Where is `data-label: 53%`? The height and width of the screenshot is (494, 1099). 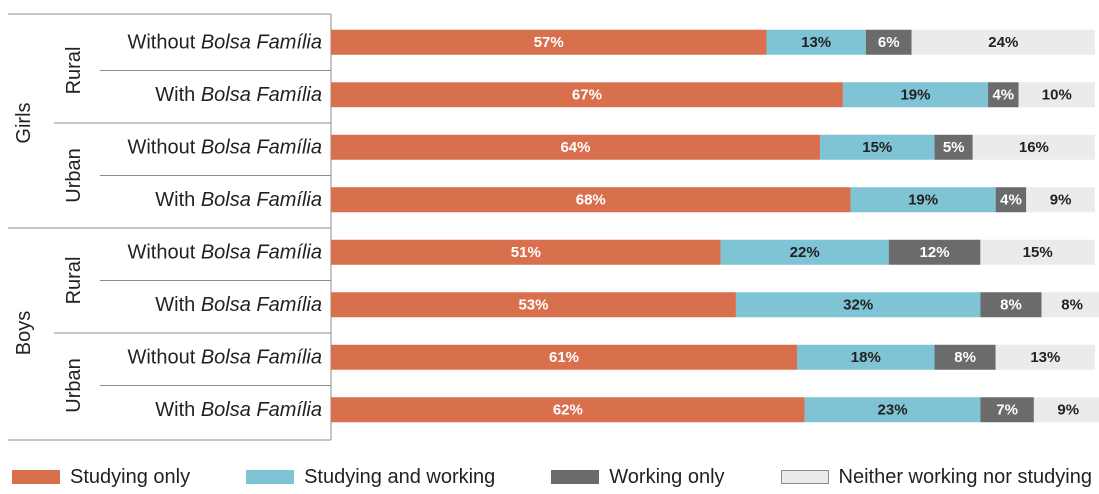 data-label: 53% is located at coordinates (533, 304).